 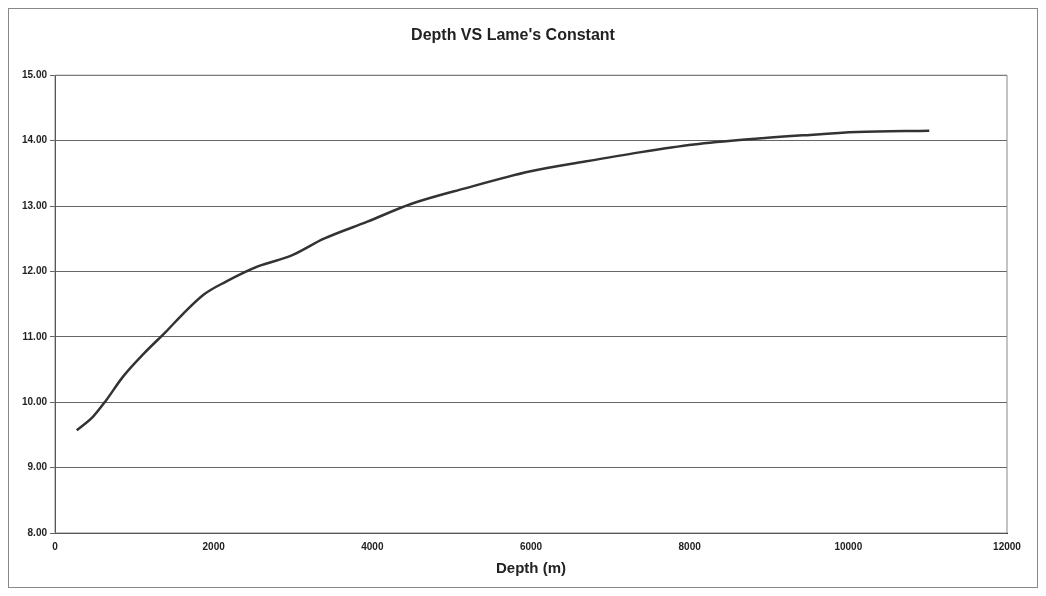 What do you see at coordinates (34, 140) in the screenshot?
I see `y-tick-label: 14.00` at bounding box center [34, 140].